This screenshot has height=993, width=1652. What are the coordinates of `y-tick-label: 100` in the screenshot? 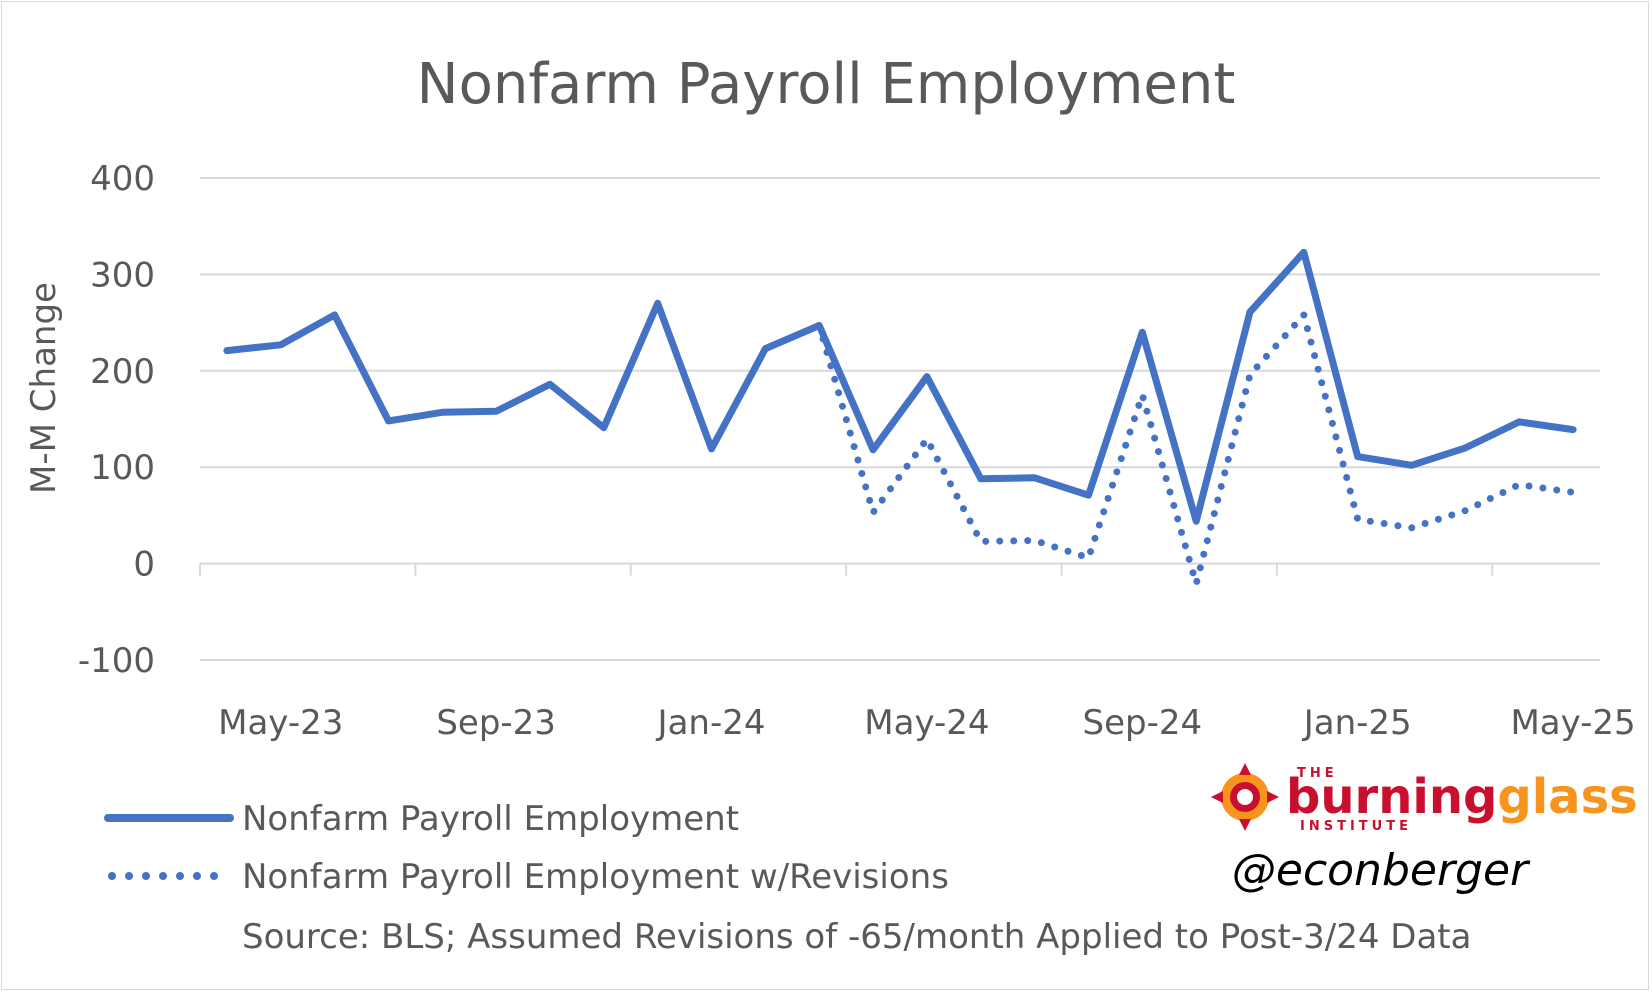 It's located at (122, 468).